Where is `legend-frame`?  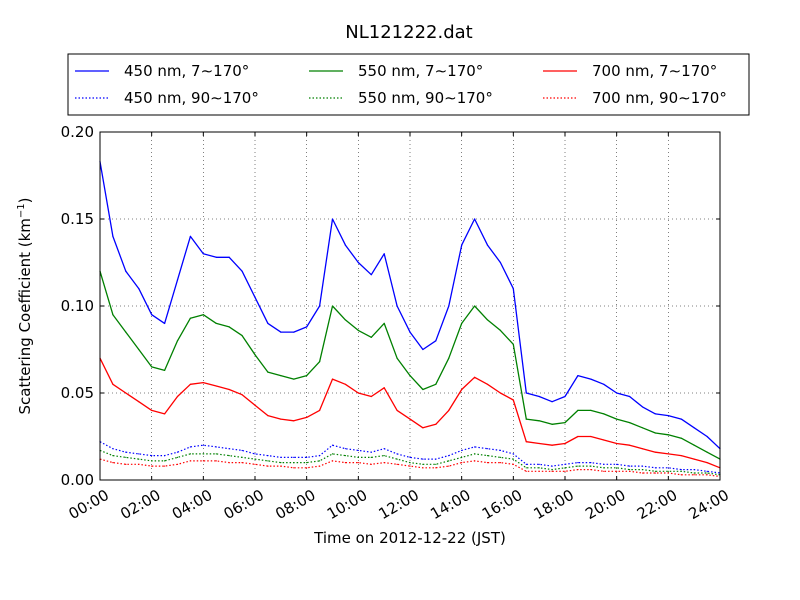
legend-frame is located at coordinates (408, 84).